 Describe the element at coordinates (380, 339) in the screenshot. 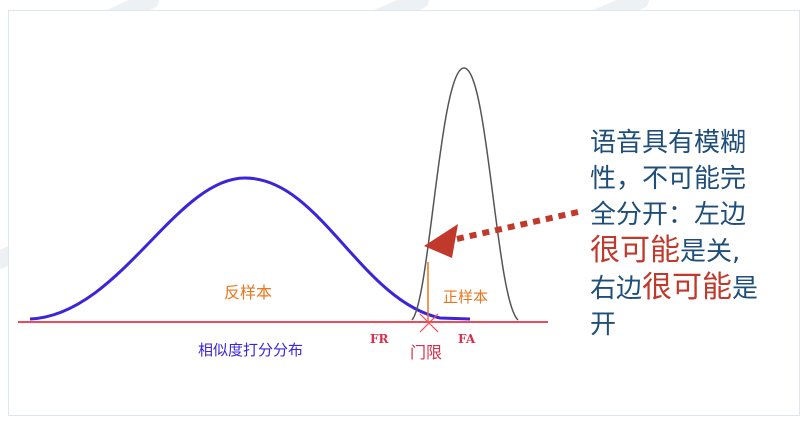

I see `fr-label: FR` at that location.